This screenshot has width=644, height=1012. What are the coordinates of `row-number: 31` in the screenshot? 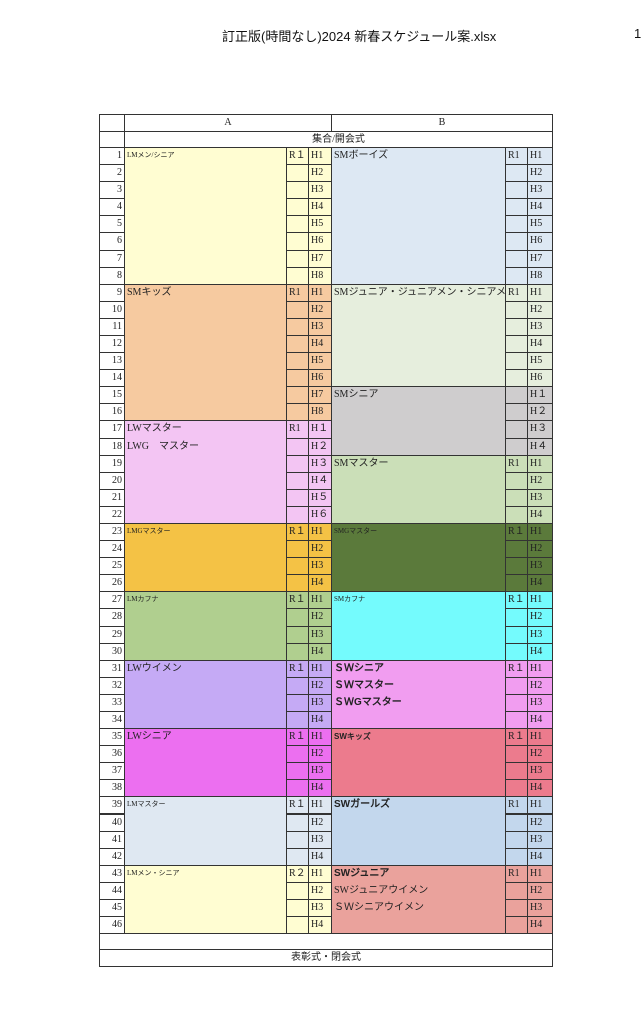 It's located at (112, 668).